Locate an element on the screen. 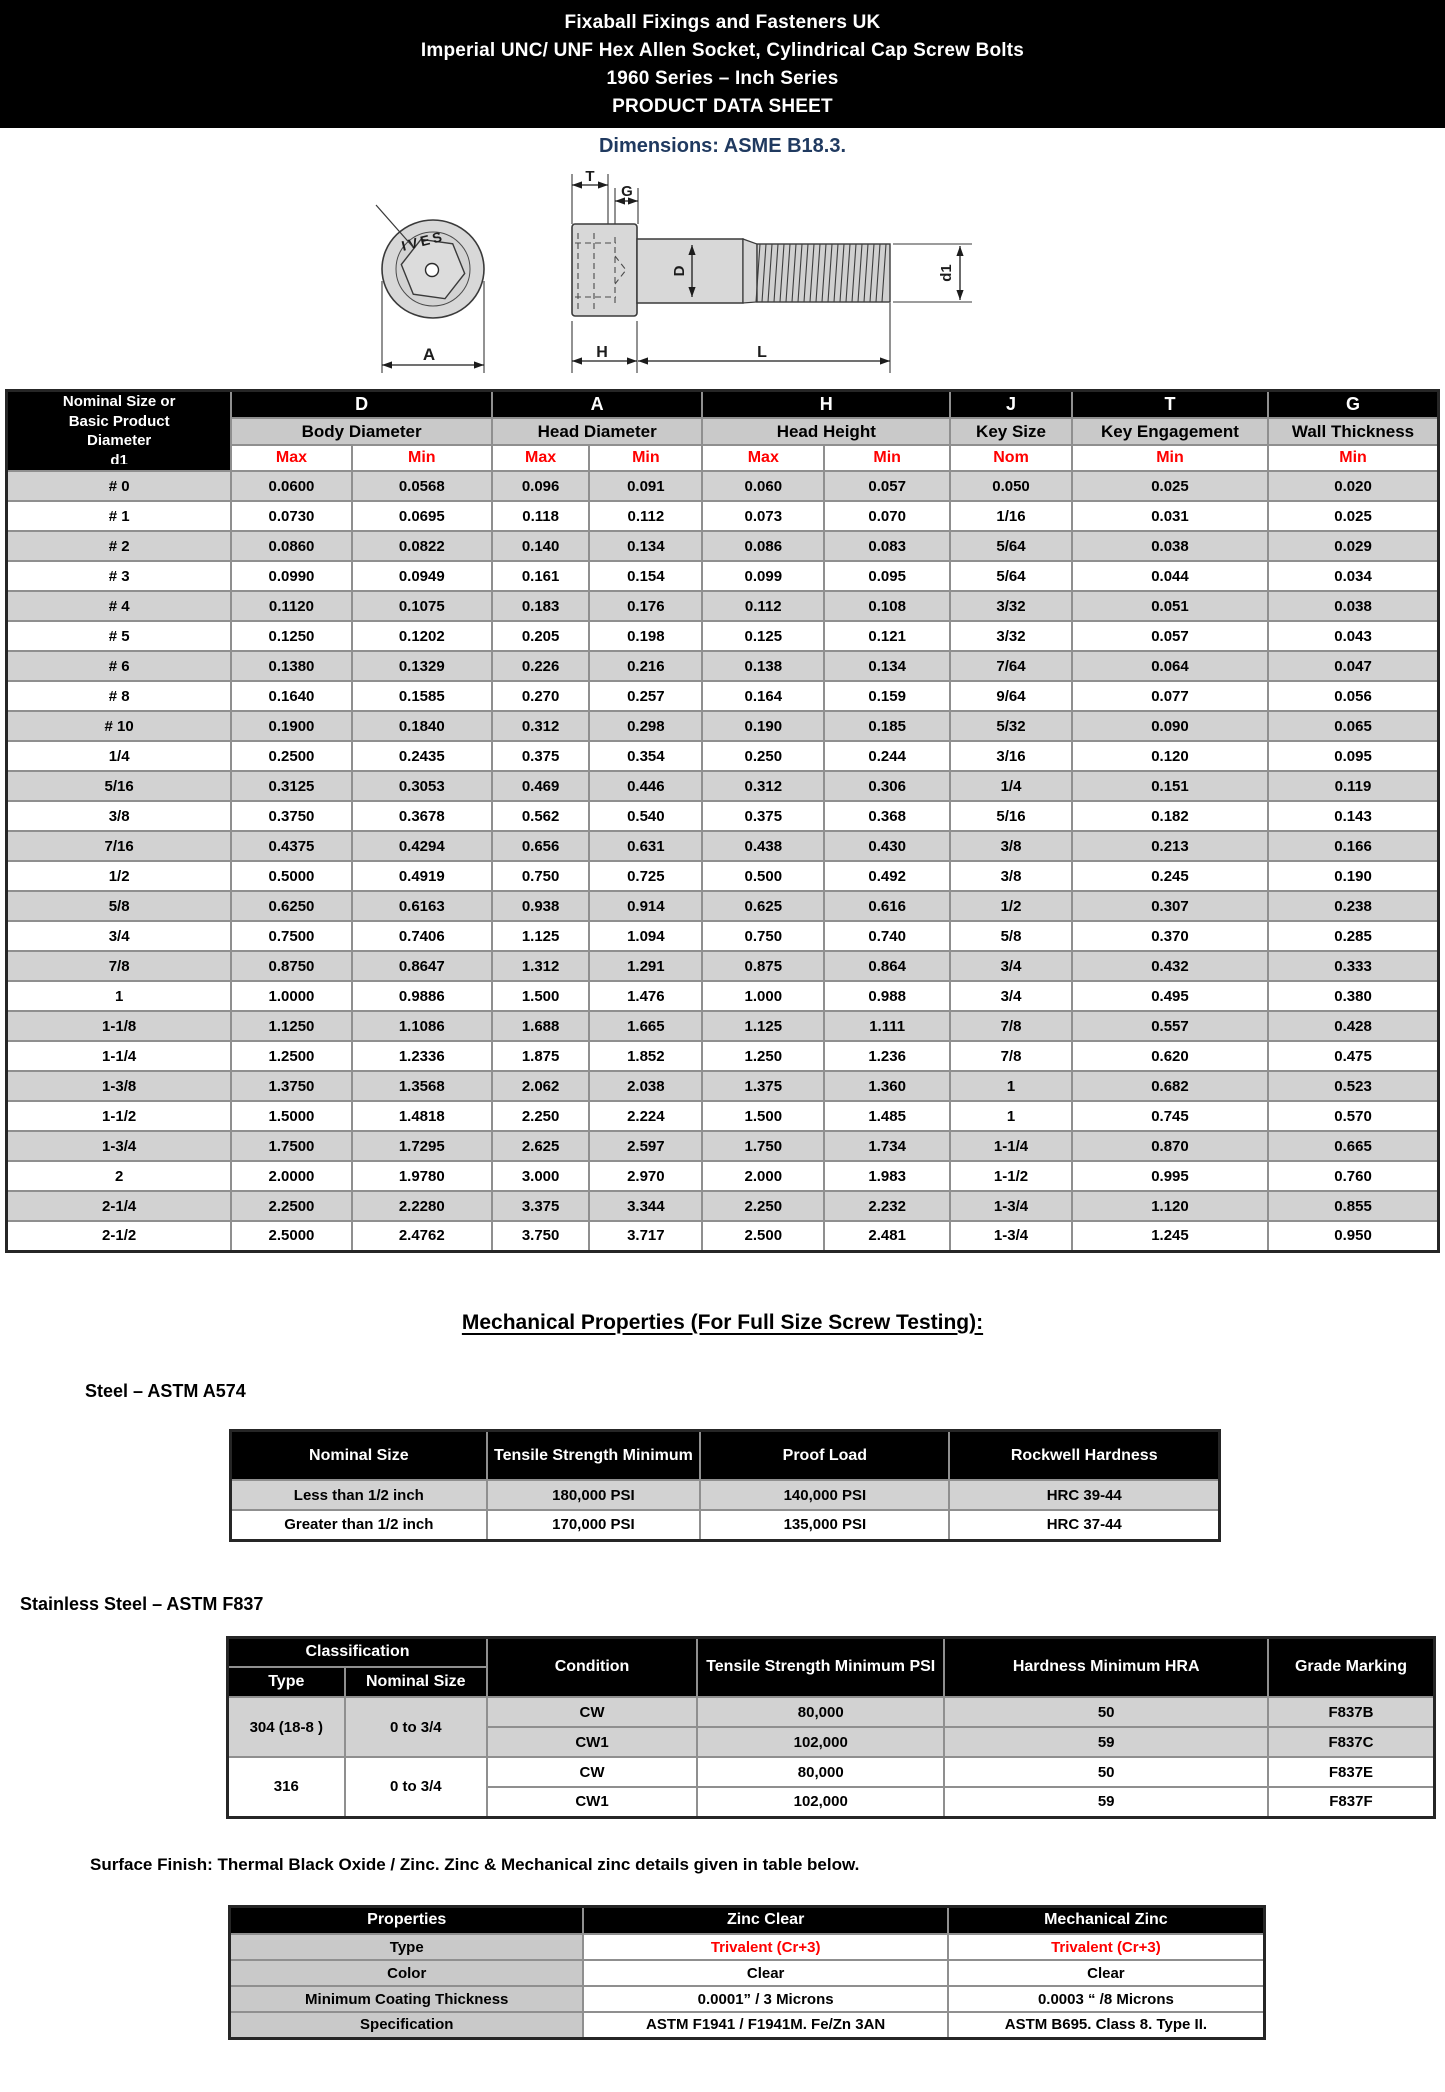 The height and width of the screenshot is (2092, 1445). dim-value-cell: 0.0568 is located at coordinates (421, 486).